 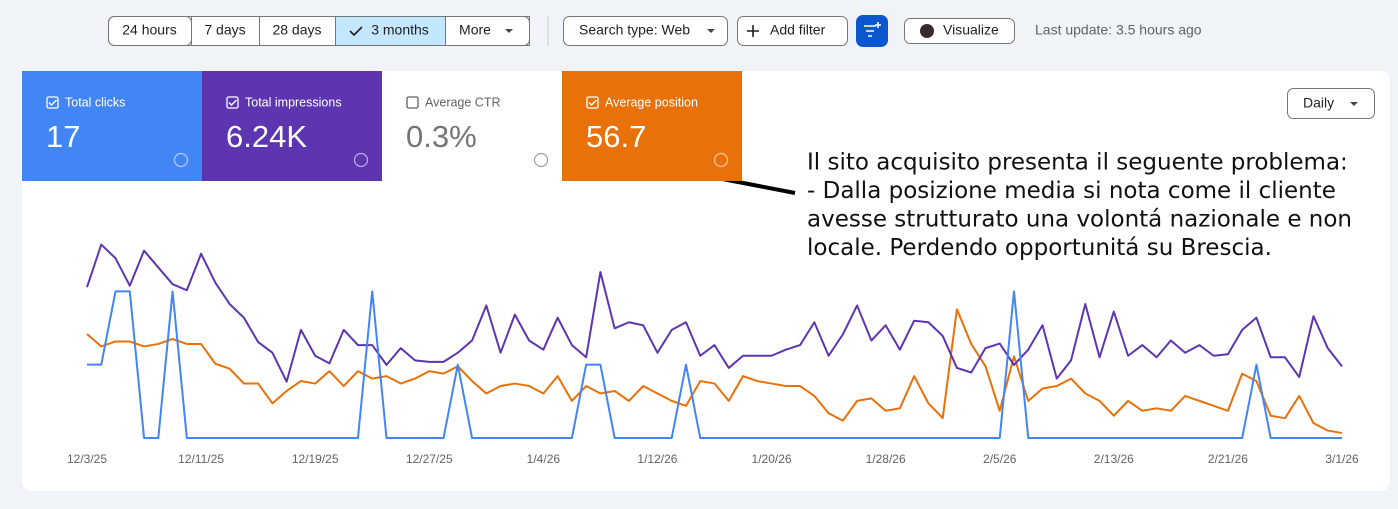 I want to click on x-tick-label: 2/5/26, so click(x=1000, y=459).